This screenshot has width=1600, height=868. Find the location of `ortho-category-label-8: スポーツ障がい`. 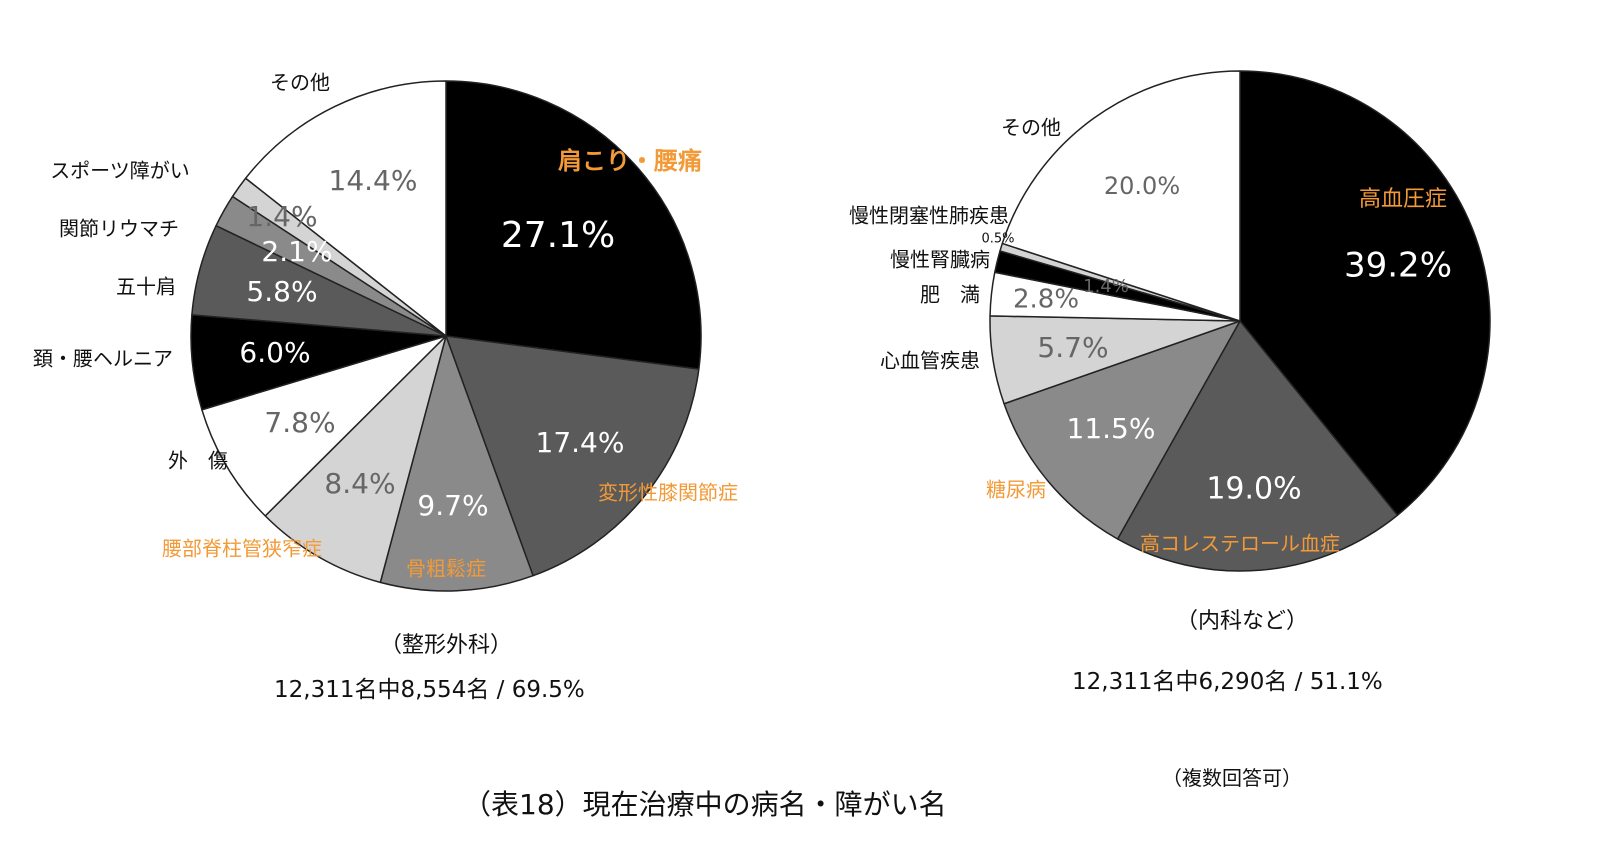

ortho-category-label-8: スポーツ障がい is located at coordinates (120, 171).